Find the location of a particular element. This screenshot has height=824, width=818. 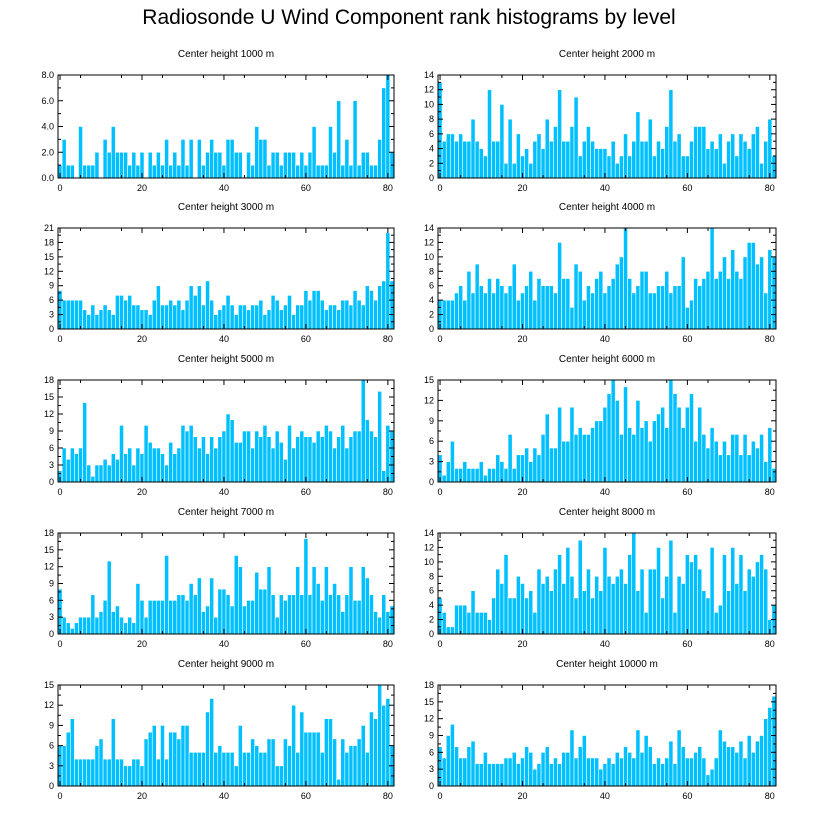

y-tick-label: 15 is located at coordinates (429, 702).